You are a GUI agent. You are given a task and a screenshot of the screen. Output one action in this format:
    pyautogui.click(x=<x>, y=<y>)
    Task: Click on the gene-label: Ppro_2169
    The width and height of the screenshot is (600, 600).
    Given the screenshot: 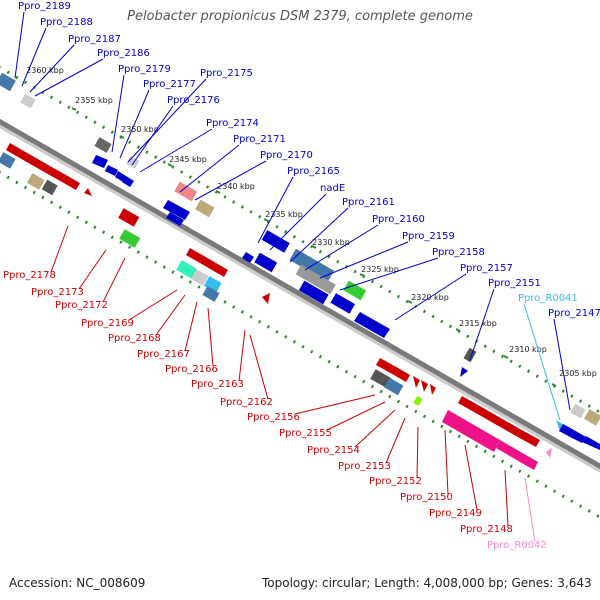 What is the action you would take?
    pyautogui.click(x=107, y=323)
    